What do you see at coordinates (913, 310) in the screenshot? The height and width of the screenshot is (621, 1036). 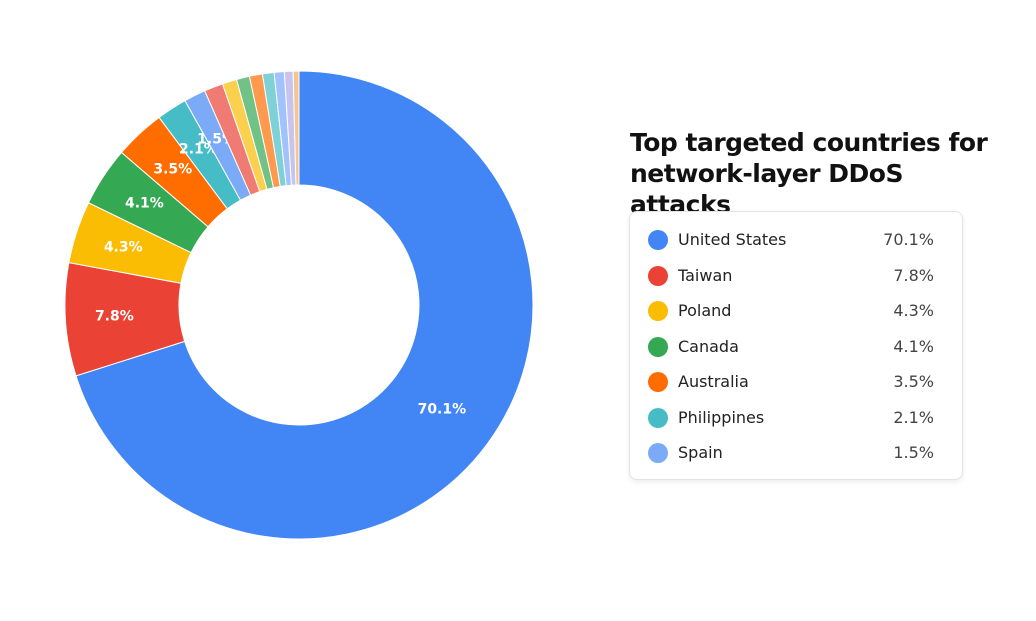 I see `legend-value: 4.3%` at bounding box center [913, 310].